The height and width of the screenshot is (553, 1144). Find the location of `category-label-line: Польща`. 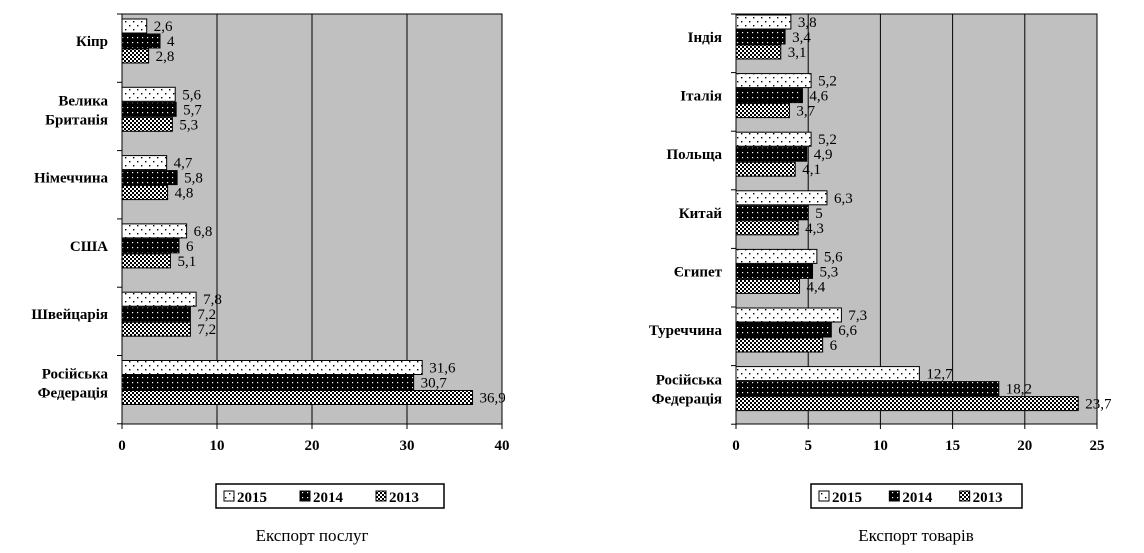

category-label-line: Польща is located at coordinates (695, 155).